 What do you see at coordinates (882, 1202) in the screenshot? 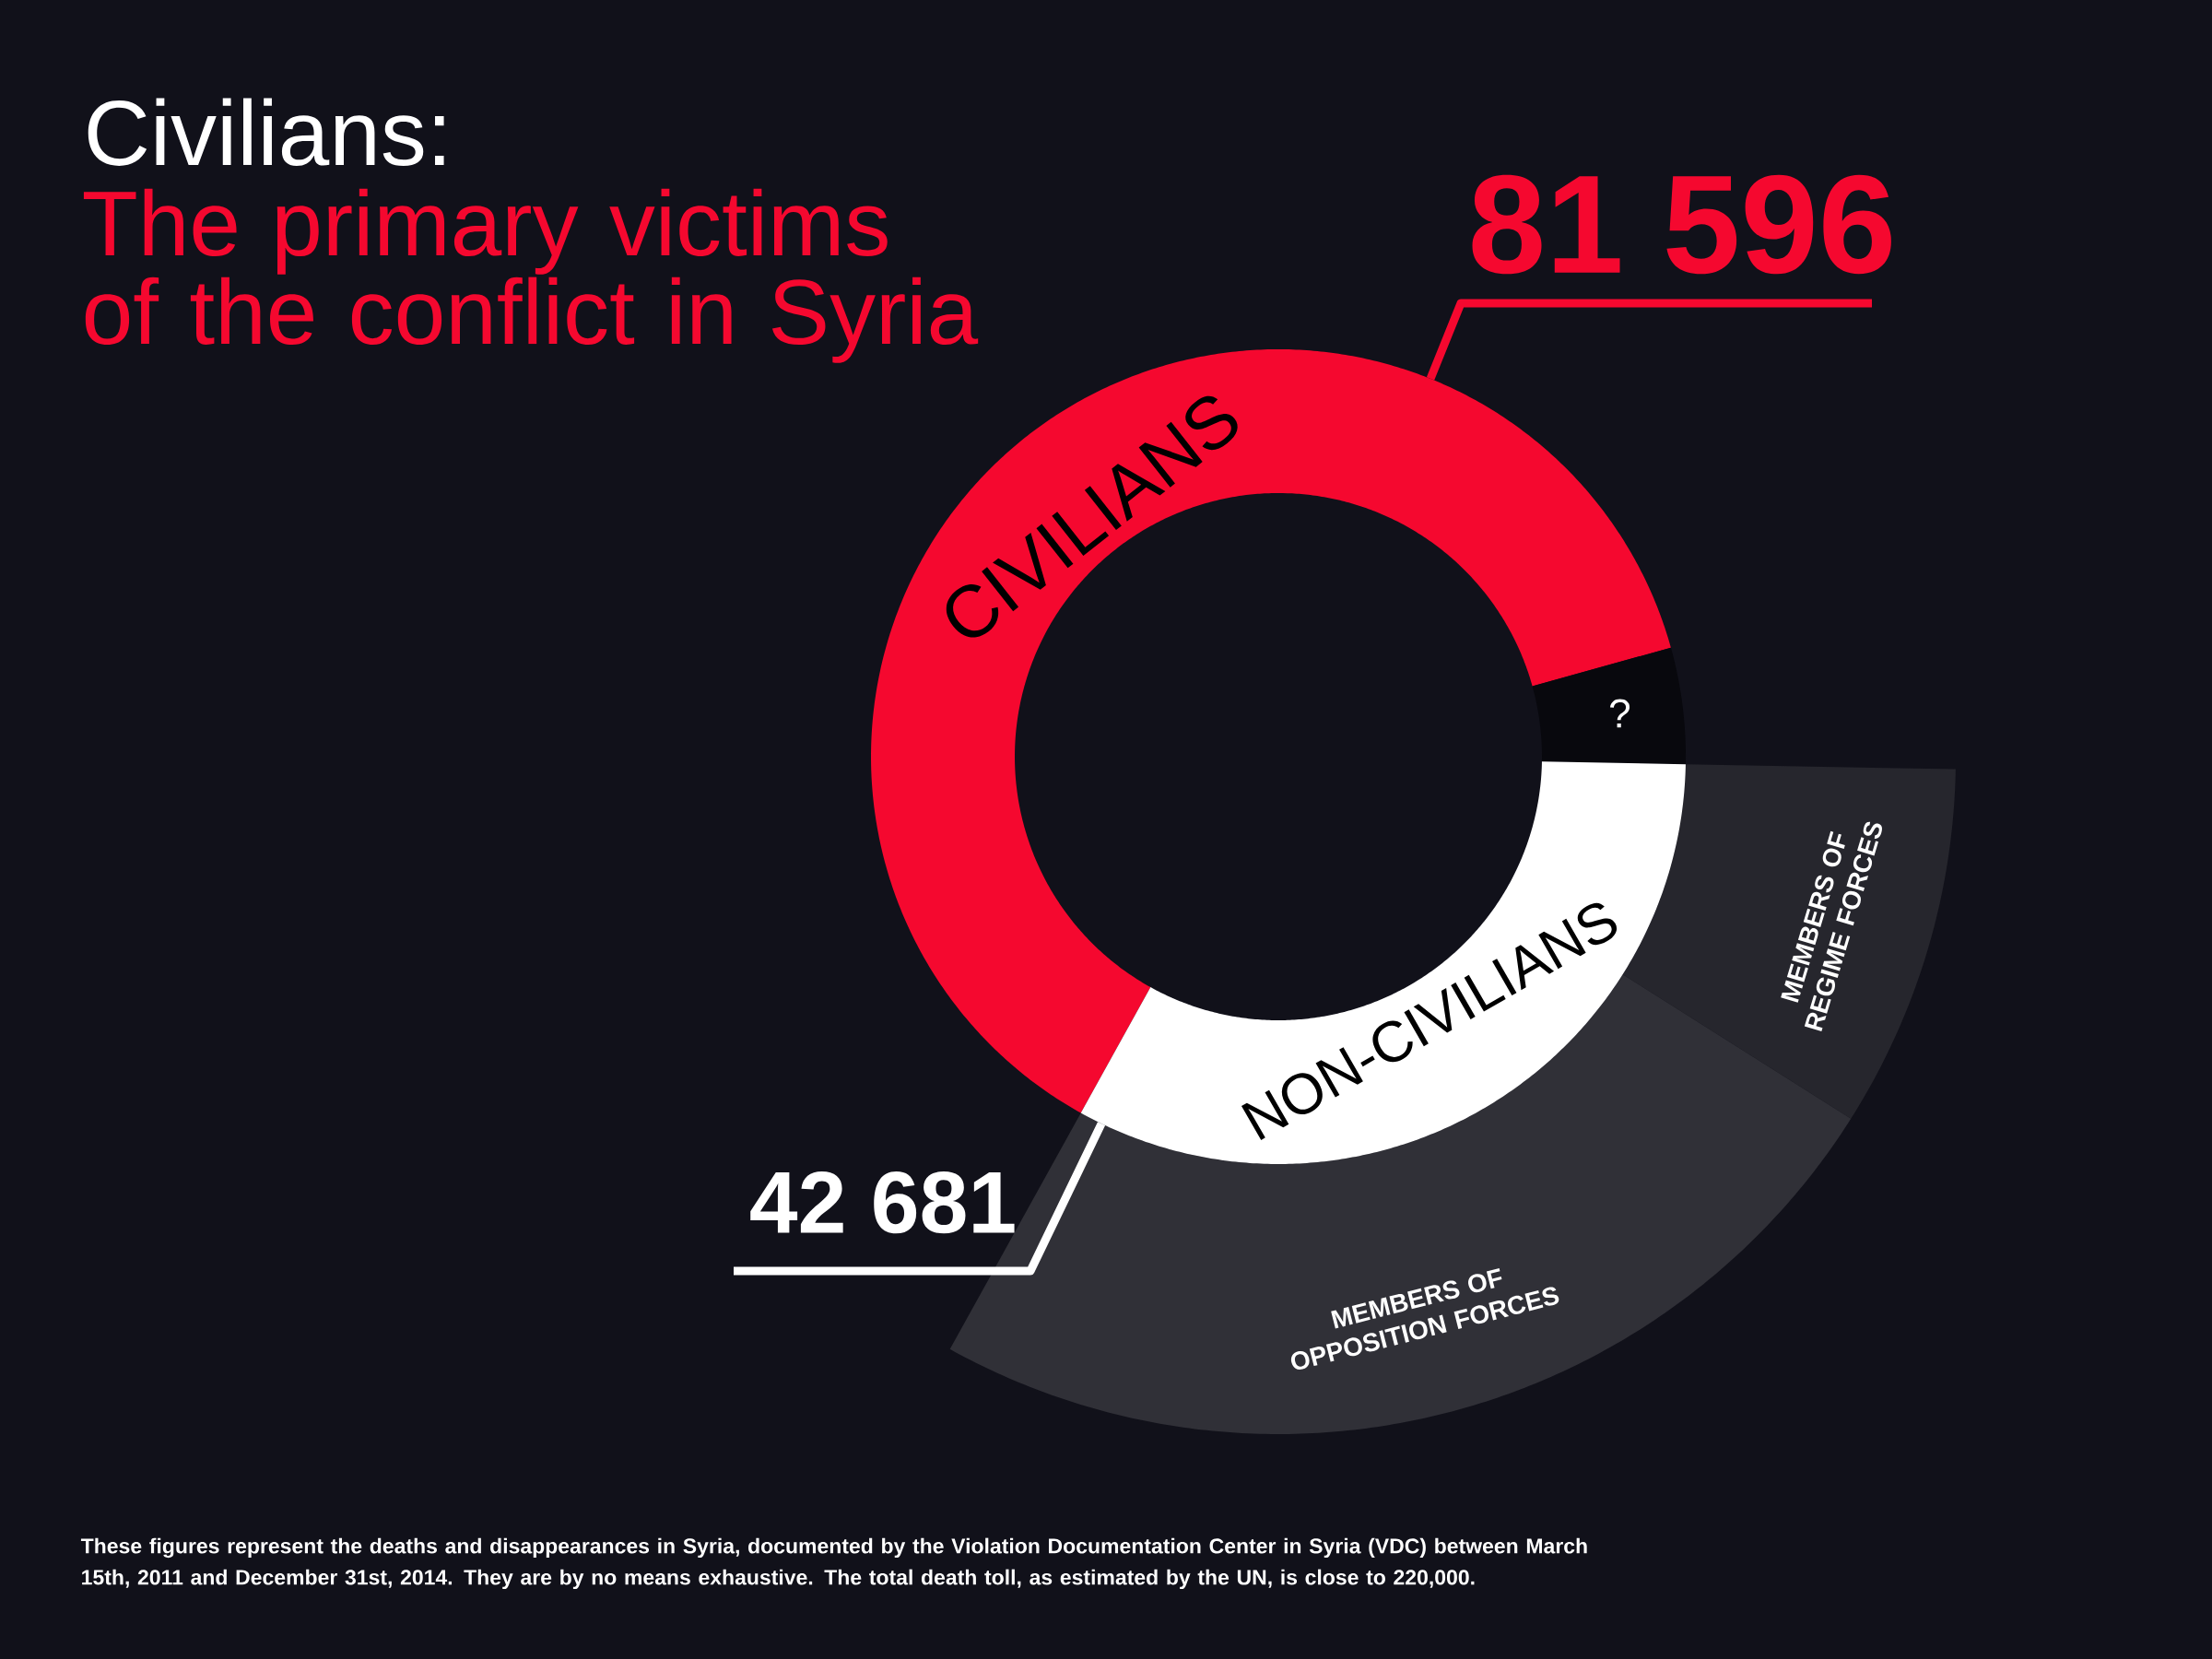
I see `data-label: 42 681` at bounding box center [882, 1202].